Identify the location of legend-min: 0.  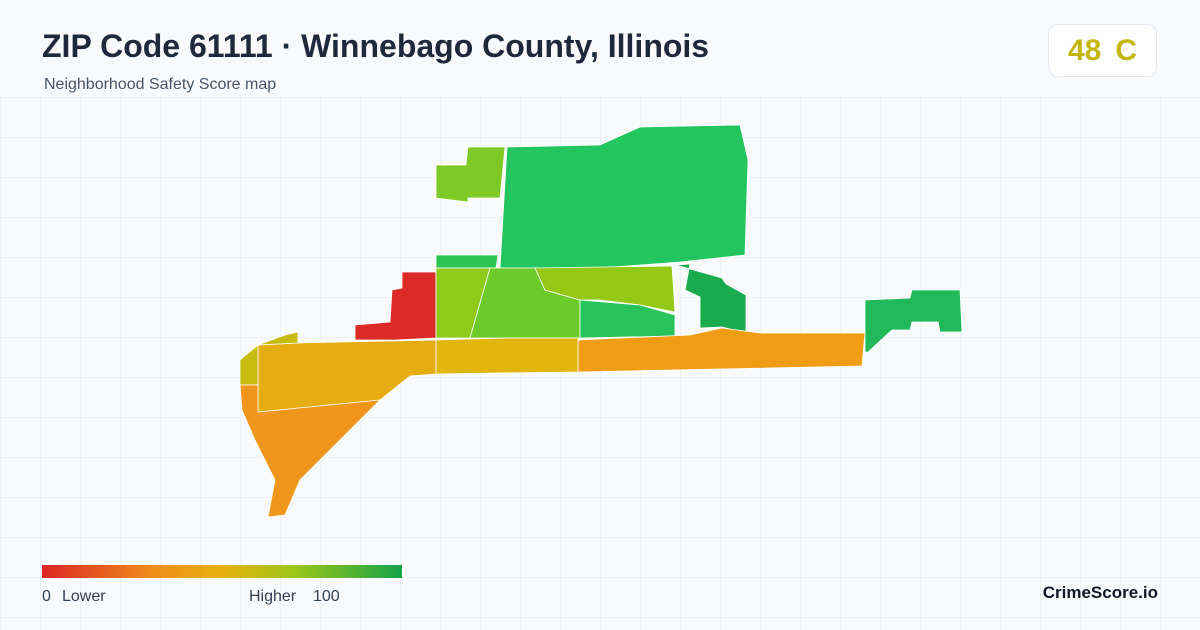
(46, 596).